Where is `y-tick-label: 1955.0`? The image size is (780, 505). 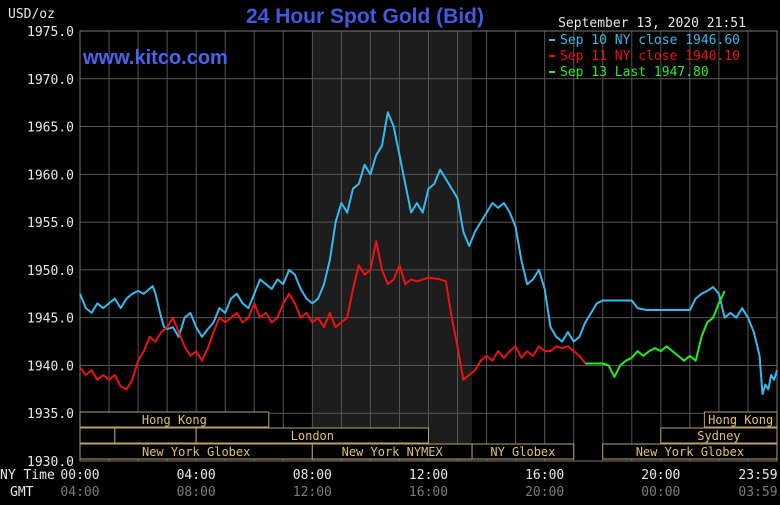
y-tick-label: 1955.0 is located at coordinates (50, 223).